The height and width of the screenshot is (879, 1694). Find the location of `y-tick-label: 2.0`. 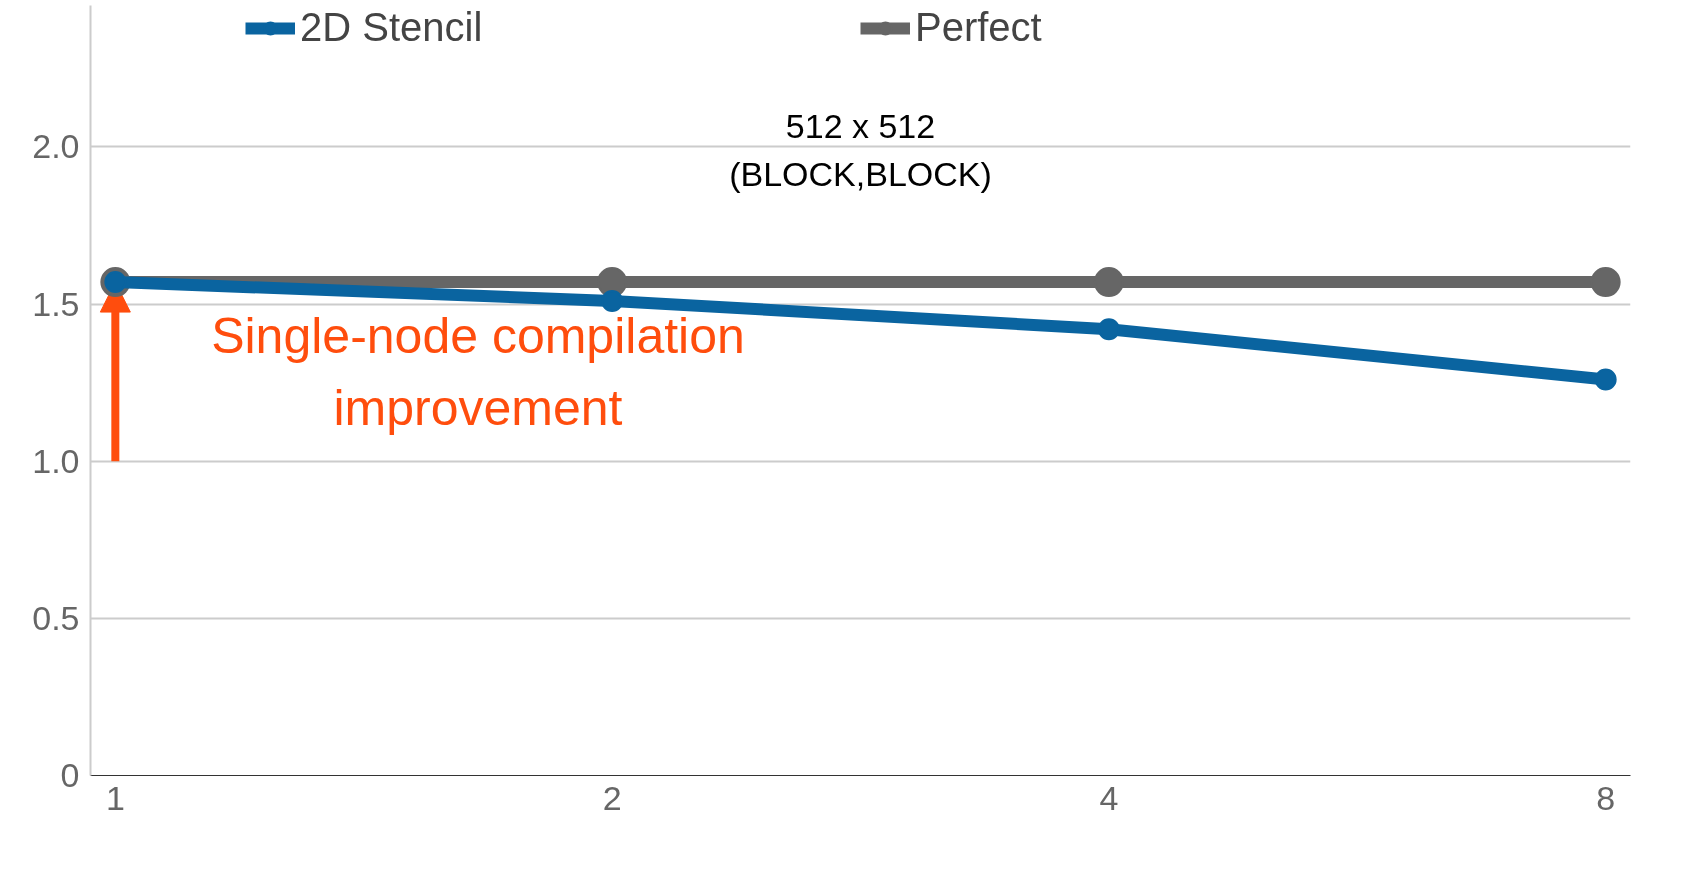

y-tick-label: 2.0 is located at coordinates (56, 146).